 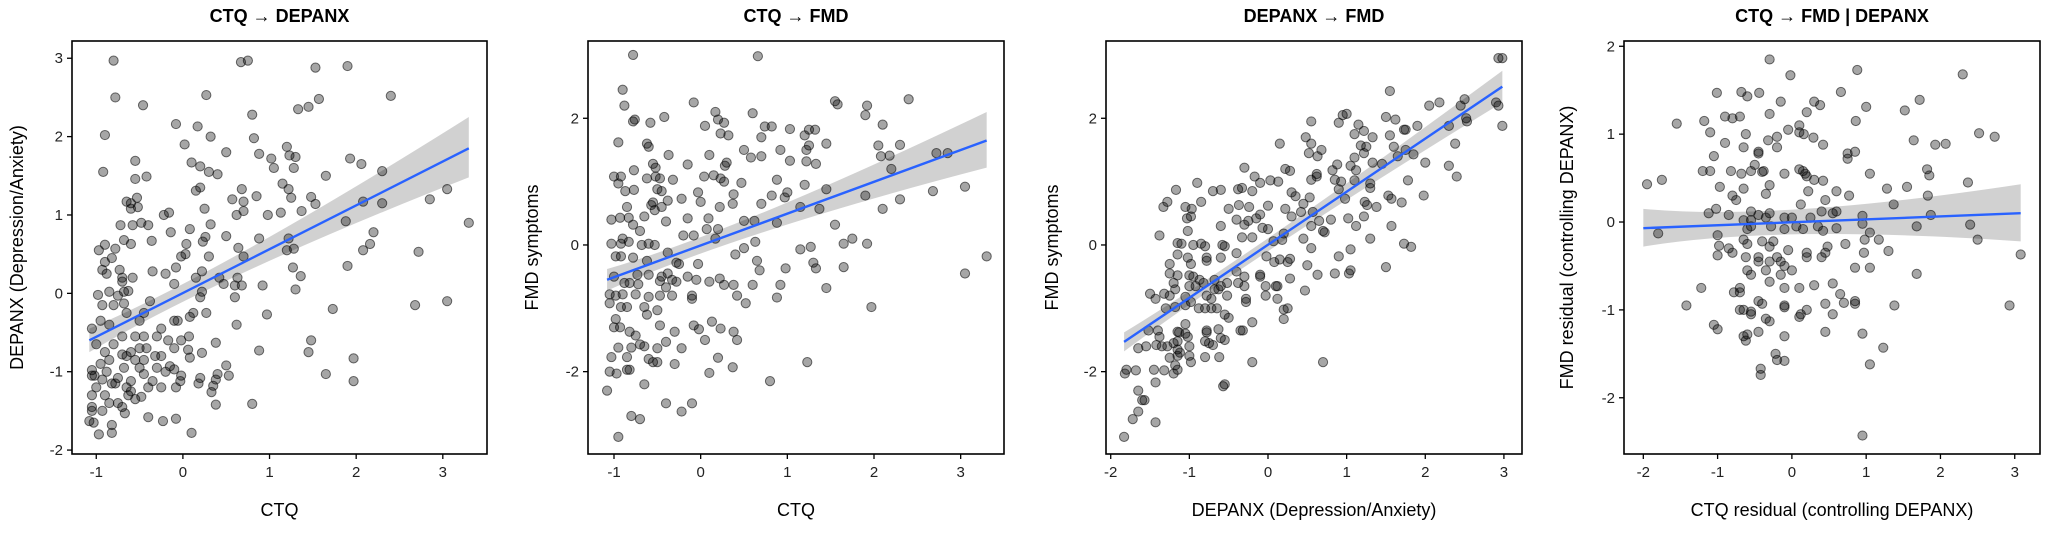 What do you see at coordinates (1052, 248) in the screenshot?
I see `y-axis-label: FMD symptoms` at bounding box center [1052, 248].